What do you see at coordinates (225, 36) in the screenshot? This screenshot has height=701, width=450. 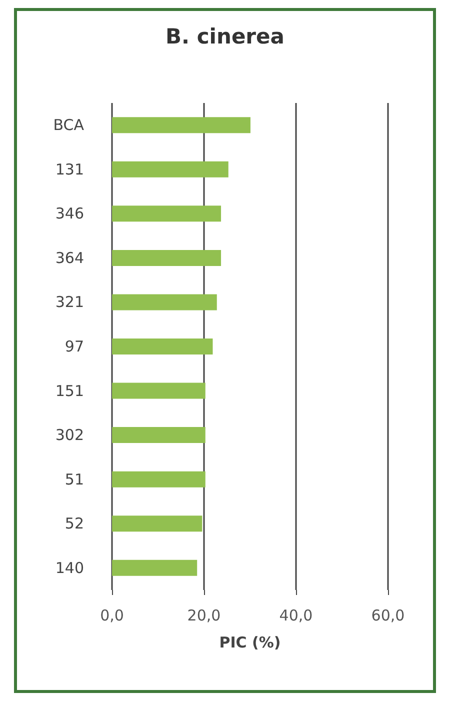 I see `chart-title: B. cinerea` at bounding box center [225, 36].